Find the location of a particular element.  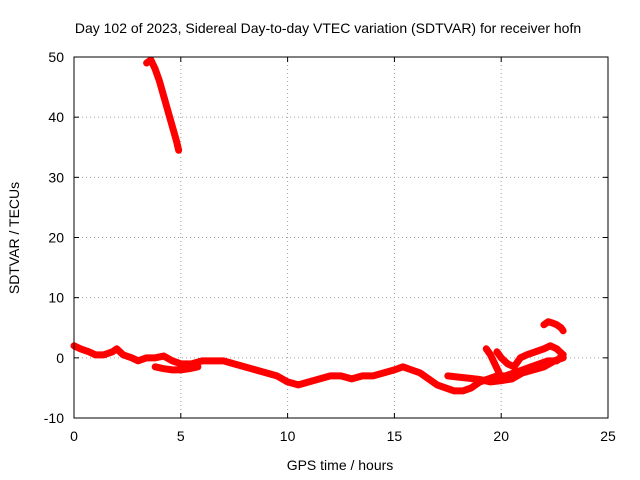

series-segment-secondary is located at coordinates (176, 368).